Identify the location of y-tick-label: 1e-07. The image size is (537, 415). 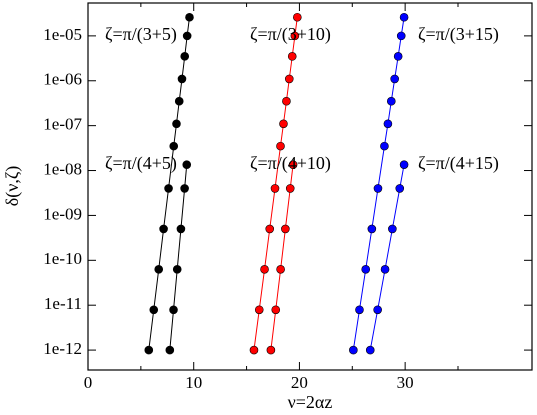
(62, 124).